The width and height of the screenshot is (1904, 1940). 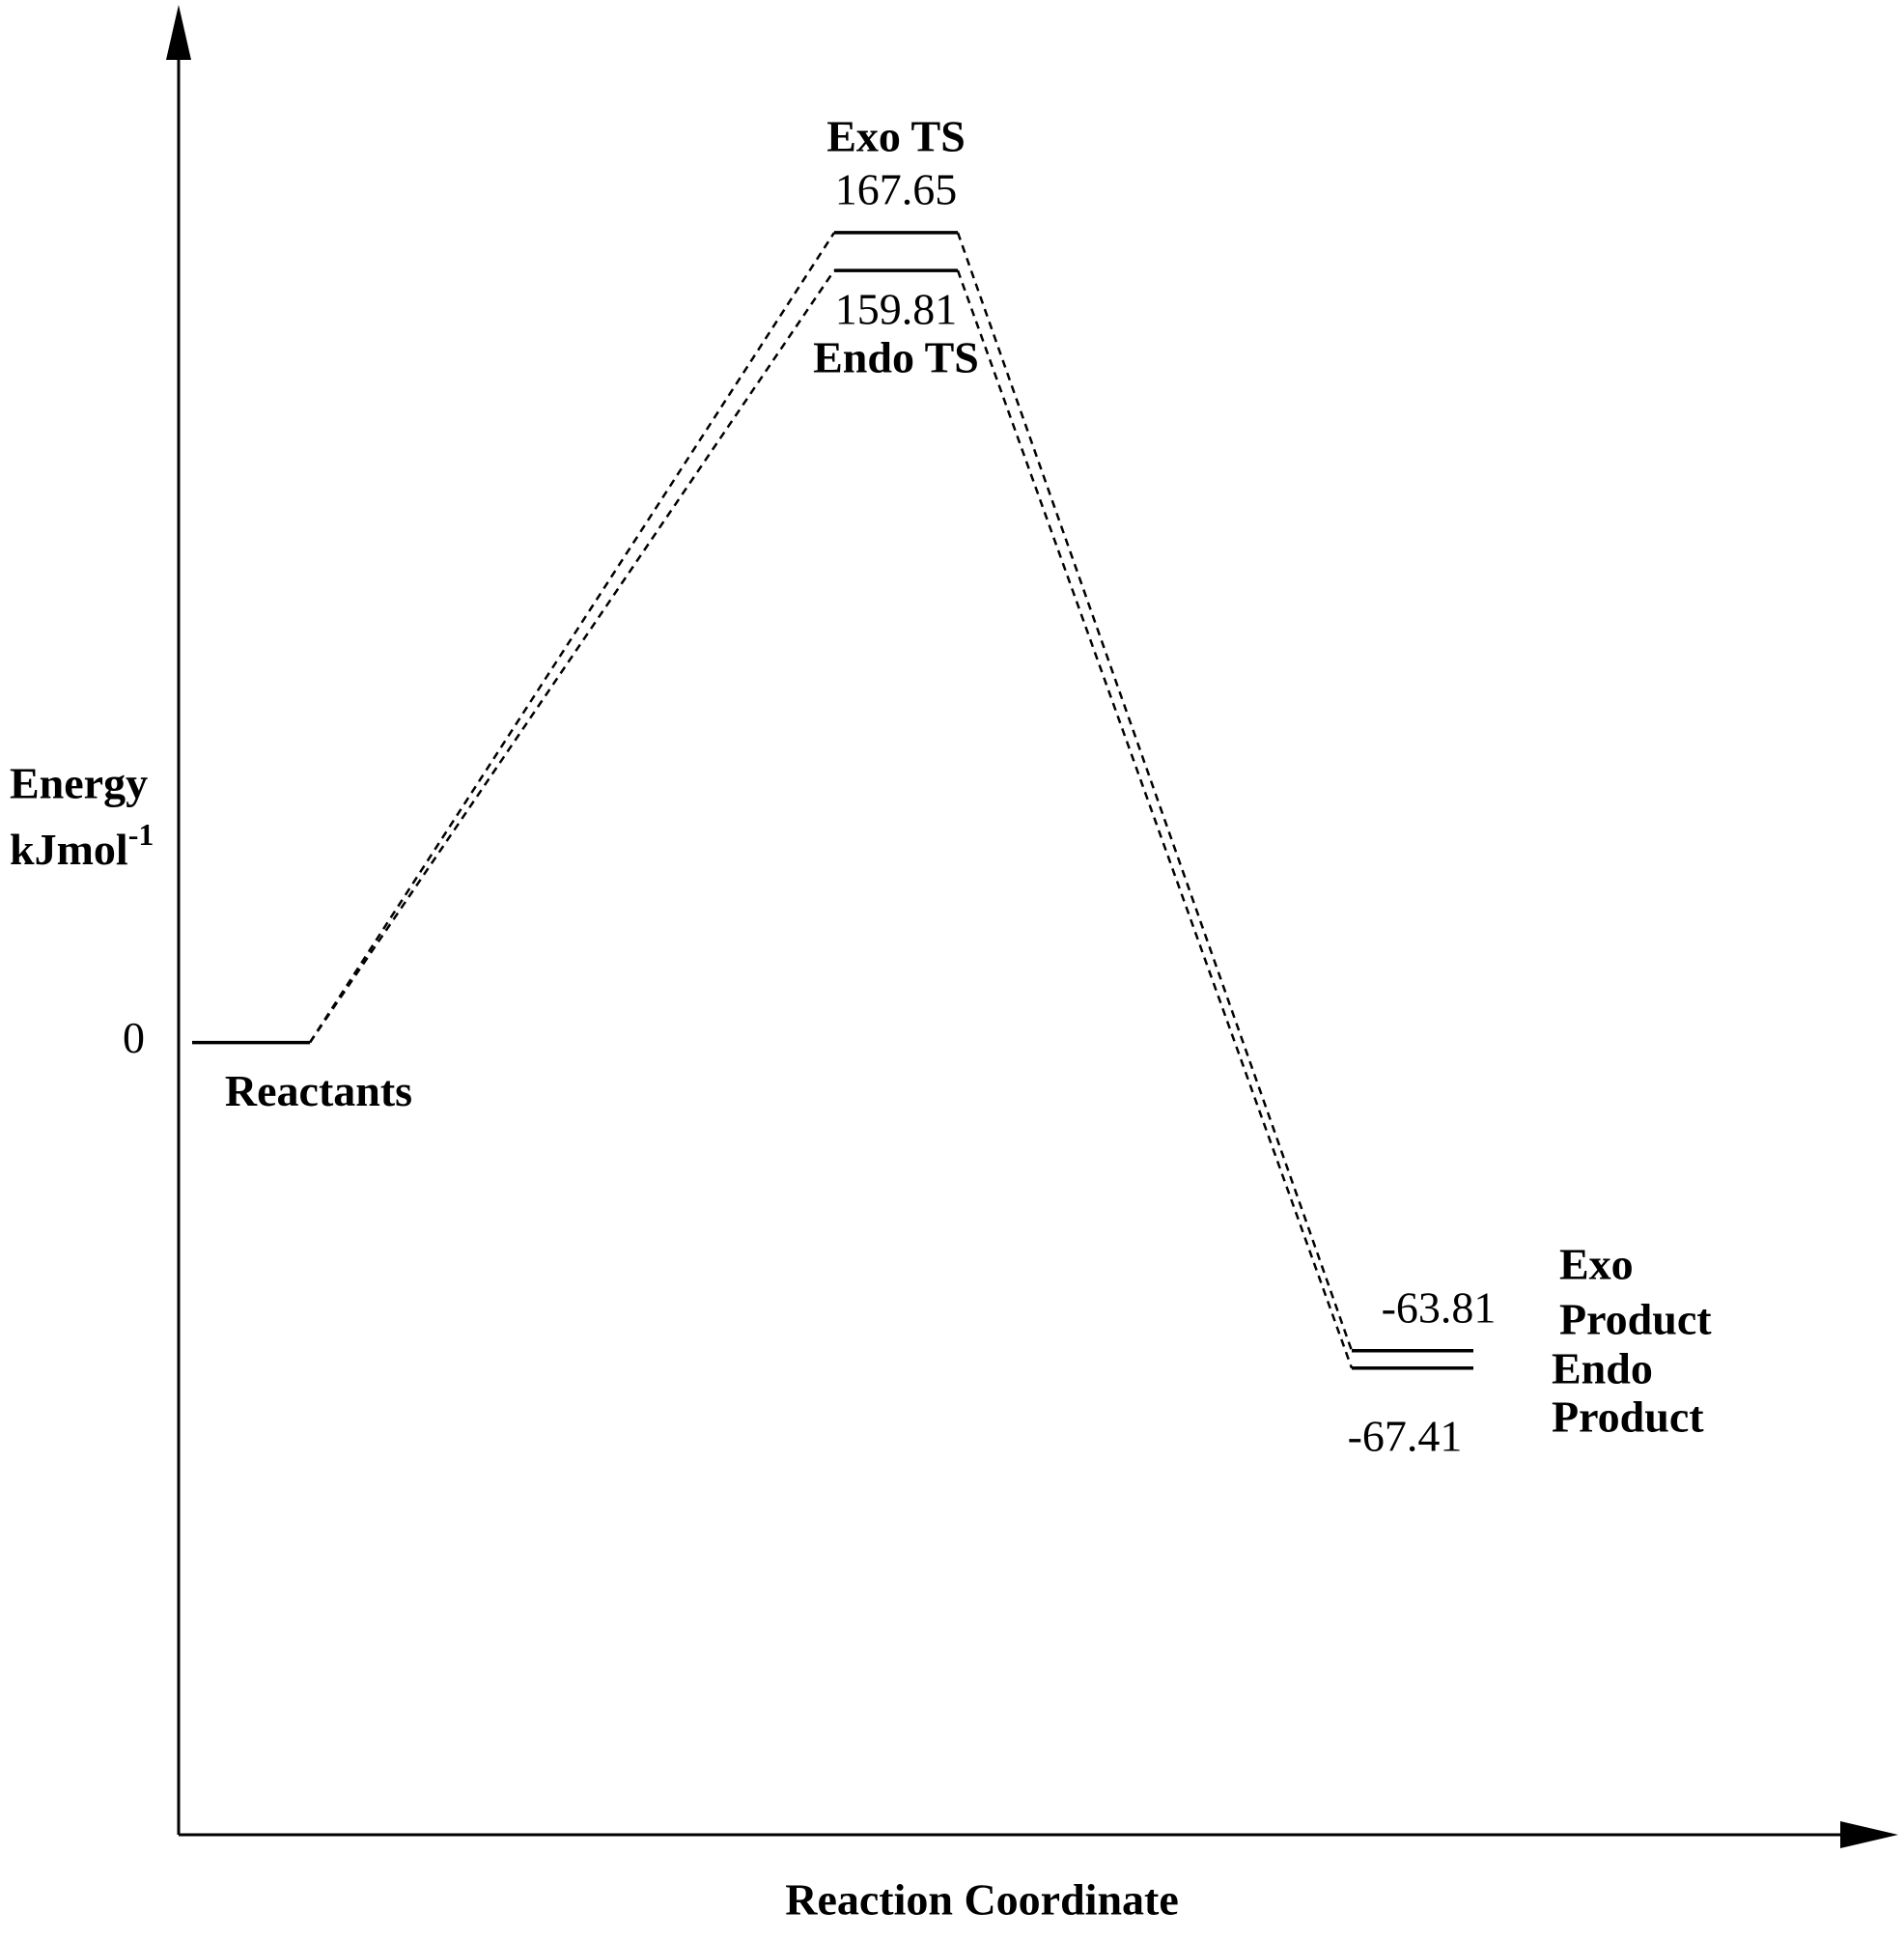 What do you see at coordinates (179, 32) in the screenshot?
I see `y-axis-arrow` at bounding box center [179, 32].